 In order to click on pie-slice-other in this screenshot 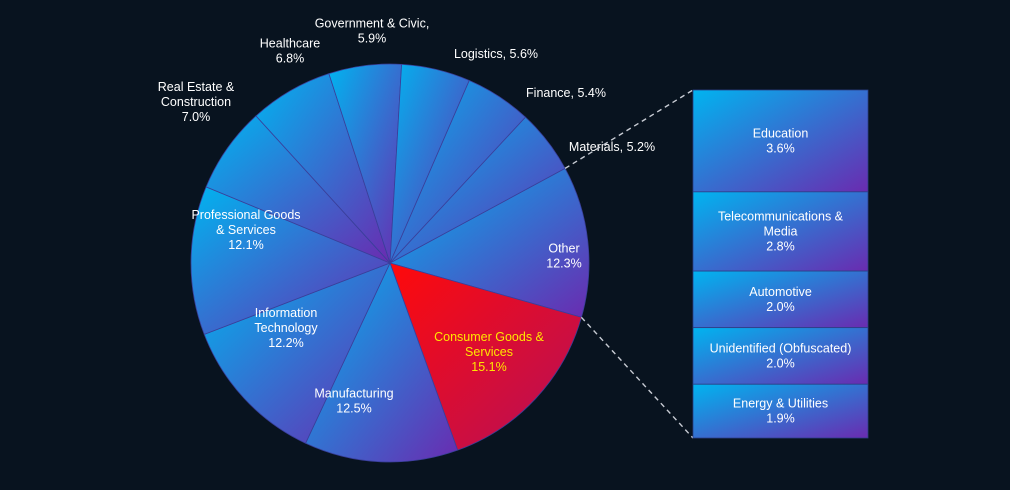, I will do `click(489, 242)`.